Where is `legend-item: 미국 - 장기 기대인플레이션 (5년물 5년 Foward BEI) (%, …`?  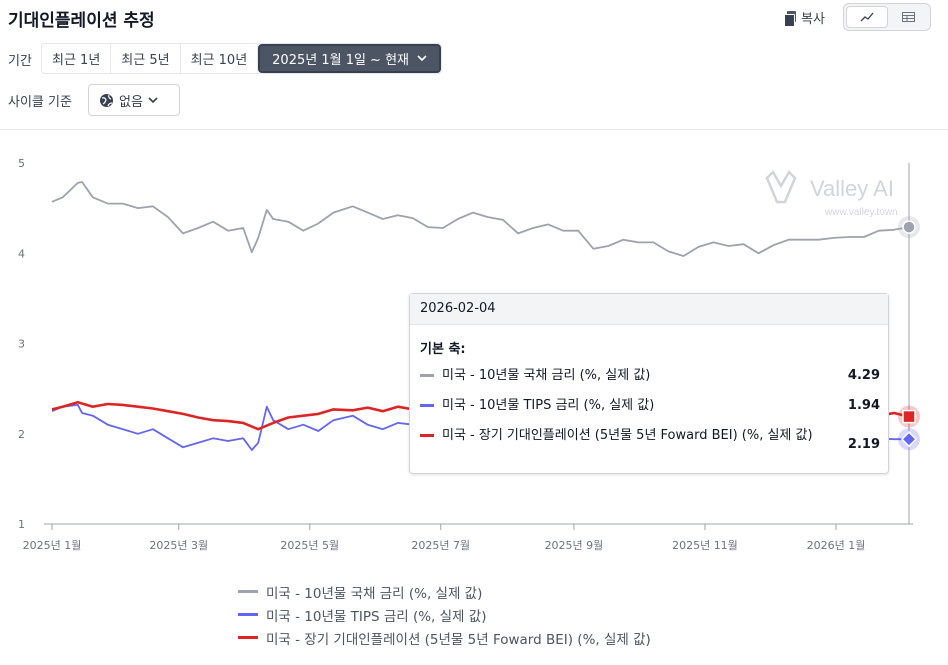 legend-item: 미국 - 장기 기대인플레이션 (5년물 5년 Foward BEI) (%, … is located at coordinates (444, 637).